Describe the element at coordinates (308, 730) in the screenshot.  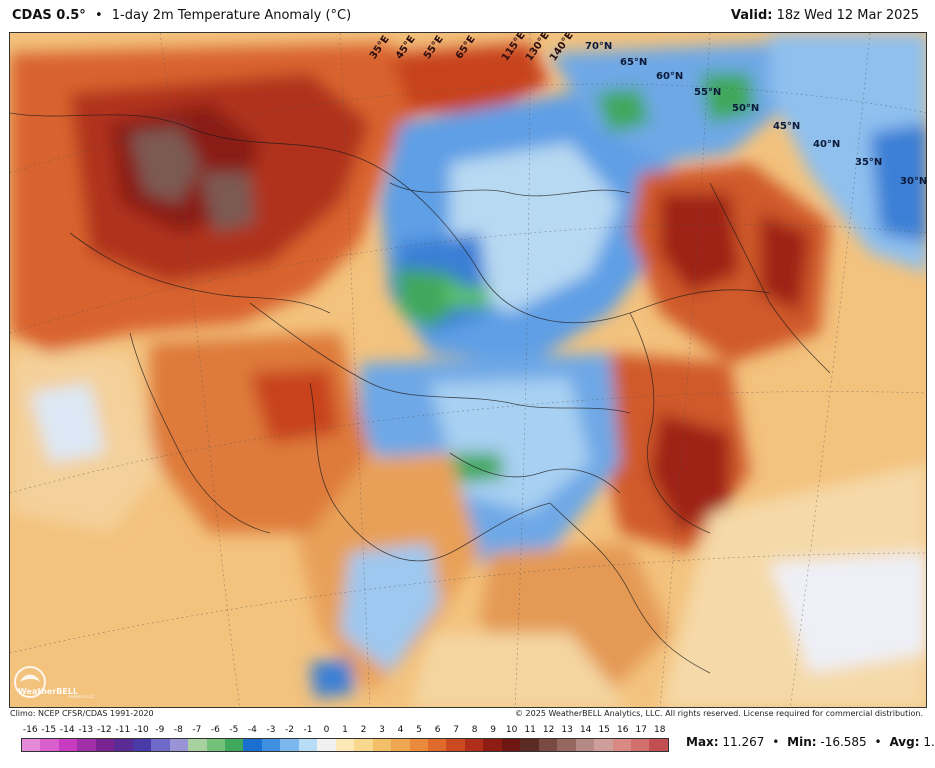
I see `colorbar-tick-label: -1` at that location.